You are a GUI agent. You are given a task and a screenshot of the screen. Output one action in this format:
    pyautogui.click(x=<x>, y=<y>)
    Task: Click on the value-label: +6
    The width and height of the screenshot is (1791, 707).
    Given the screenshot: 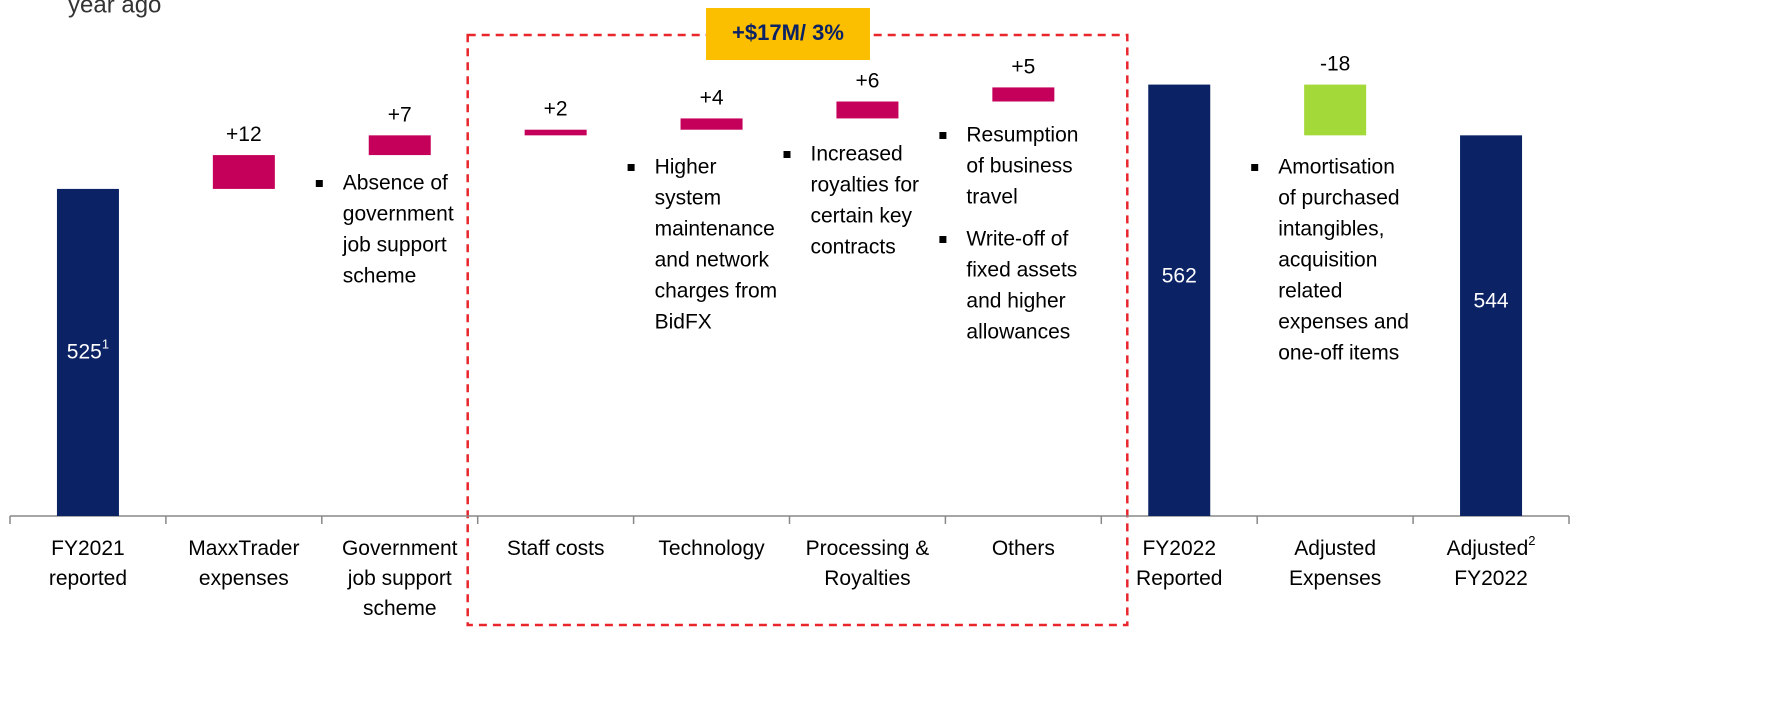 What is the action you would take?
    pyautogui.click(x=867, y=80)
    